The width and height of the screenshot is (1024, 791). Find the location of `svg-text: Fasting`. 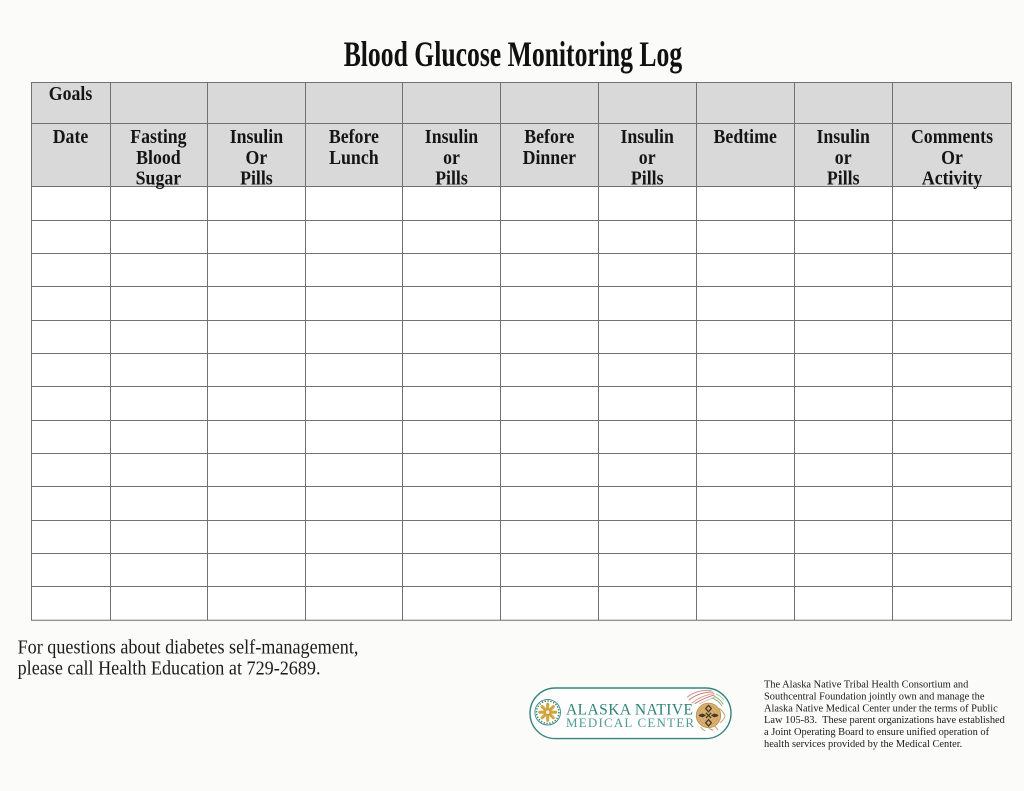

svg-text: Fasting is located at coordinates (158, 137).